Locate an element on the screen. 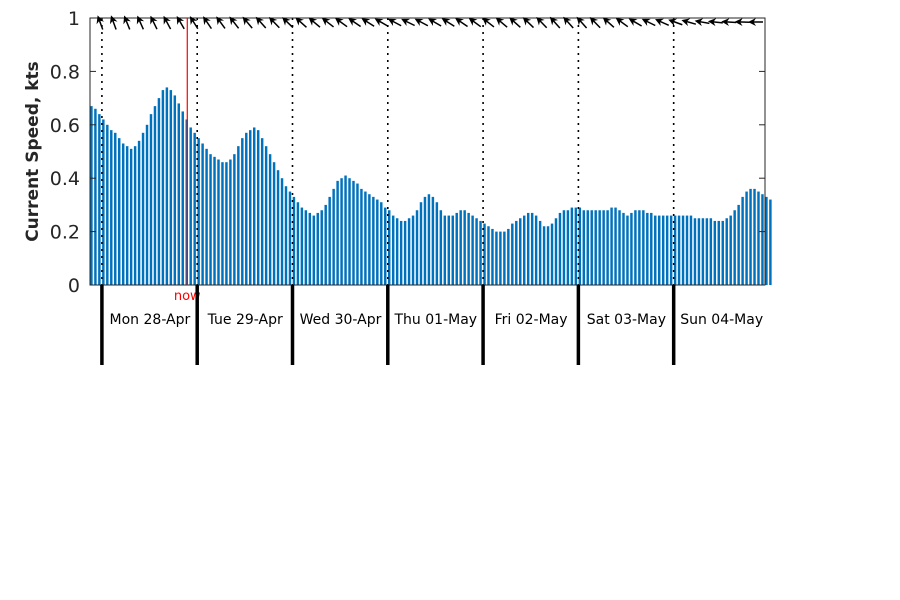 This screenshot has height=600, width=900. y-tick-label: 0 is located at coordinates (74, 286).